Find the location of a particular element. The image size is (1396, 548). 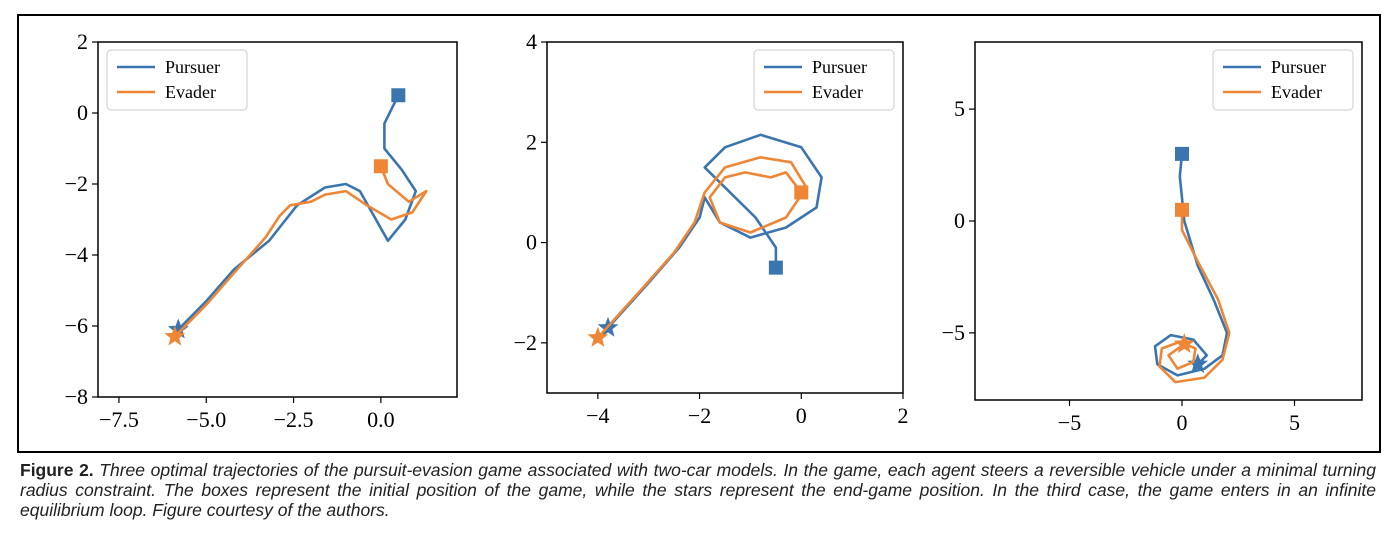

y-tick-label: −5 is located at coordinates (953, 332).